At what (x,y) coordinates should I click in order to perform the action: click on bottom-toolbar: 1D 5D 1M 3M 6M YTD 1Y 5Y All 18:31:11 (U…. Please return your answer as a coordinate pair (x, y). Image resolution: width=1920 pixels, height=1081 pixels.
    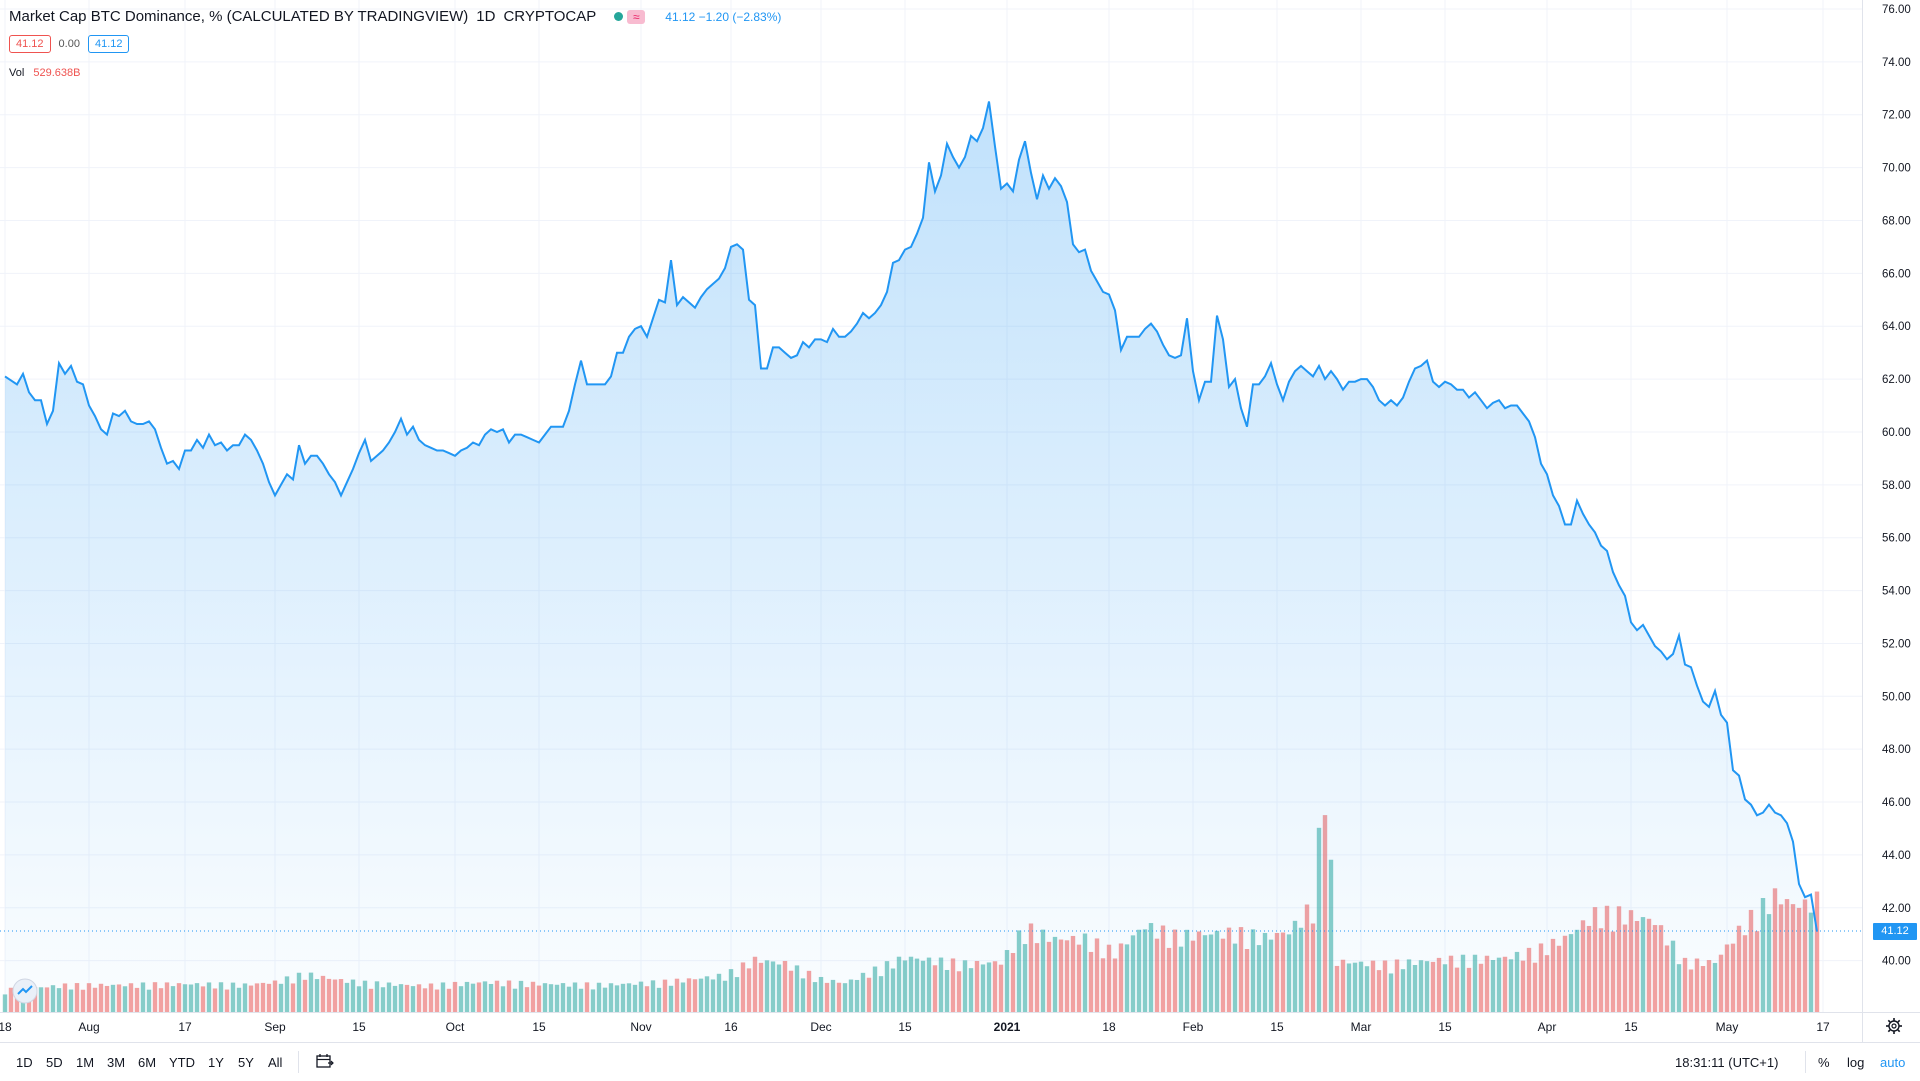
    Looking at the image, I should click on (960, 1061).